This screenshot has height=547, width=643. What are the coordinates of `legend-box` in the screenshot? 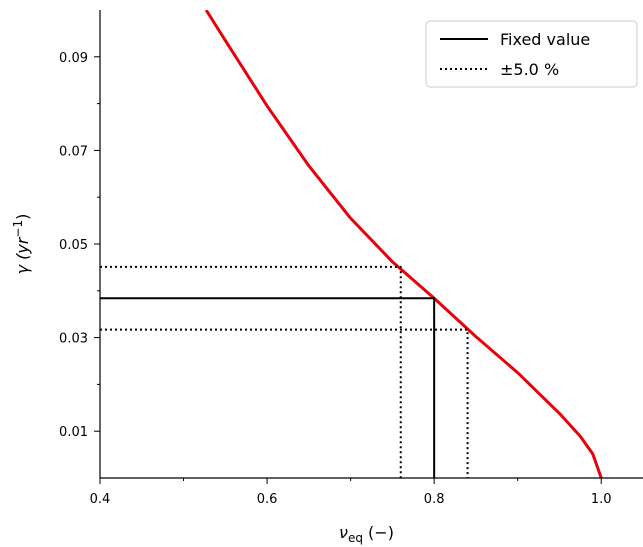 It's located at (531, 54).